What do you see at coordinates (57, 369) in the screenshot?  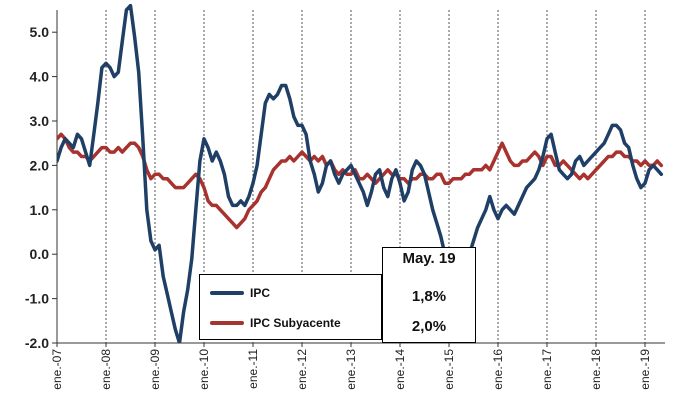 I see `x-tick-label: ene.-07` at bounding box center [57, 369].